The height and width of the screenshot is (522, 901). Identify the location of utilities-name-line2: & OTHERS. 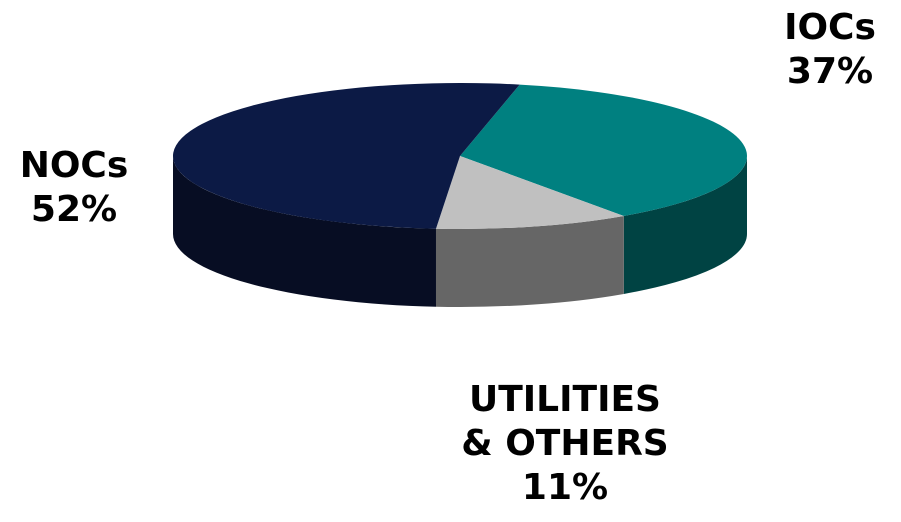
(565, 443).